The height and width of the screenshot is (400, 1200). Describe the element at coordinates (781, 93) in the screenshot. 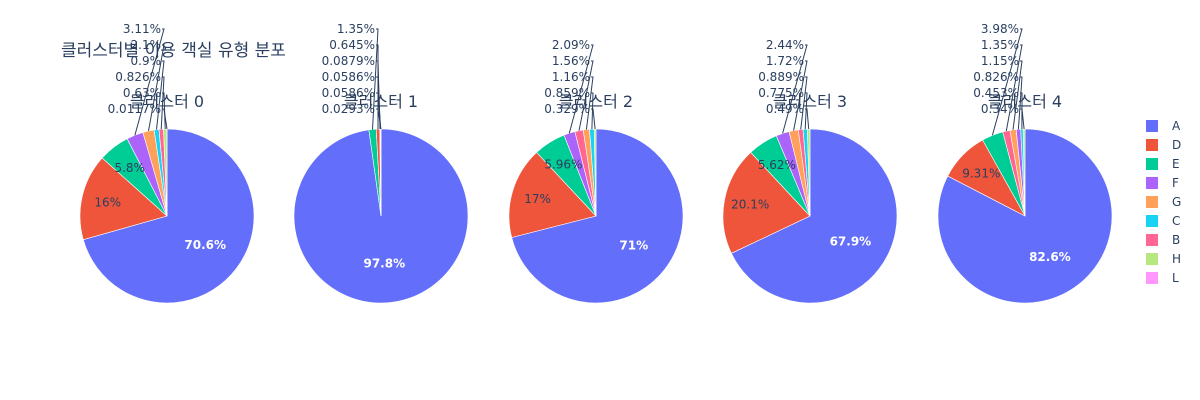

I see `slice-label-outside: 0.775%` at that location.